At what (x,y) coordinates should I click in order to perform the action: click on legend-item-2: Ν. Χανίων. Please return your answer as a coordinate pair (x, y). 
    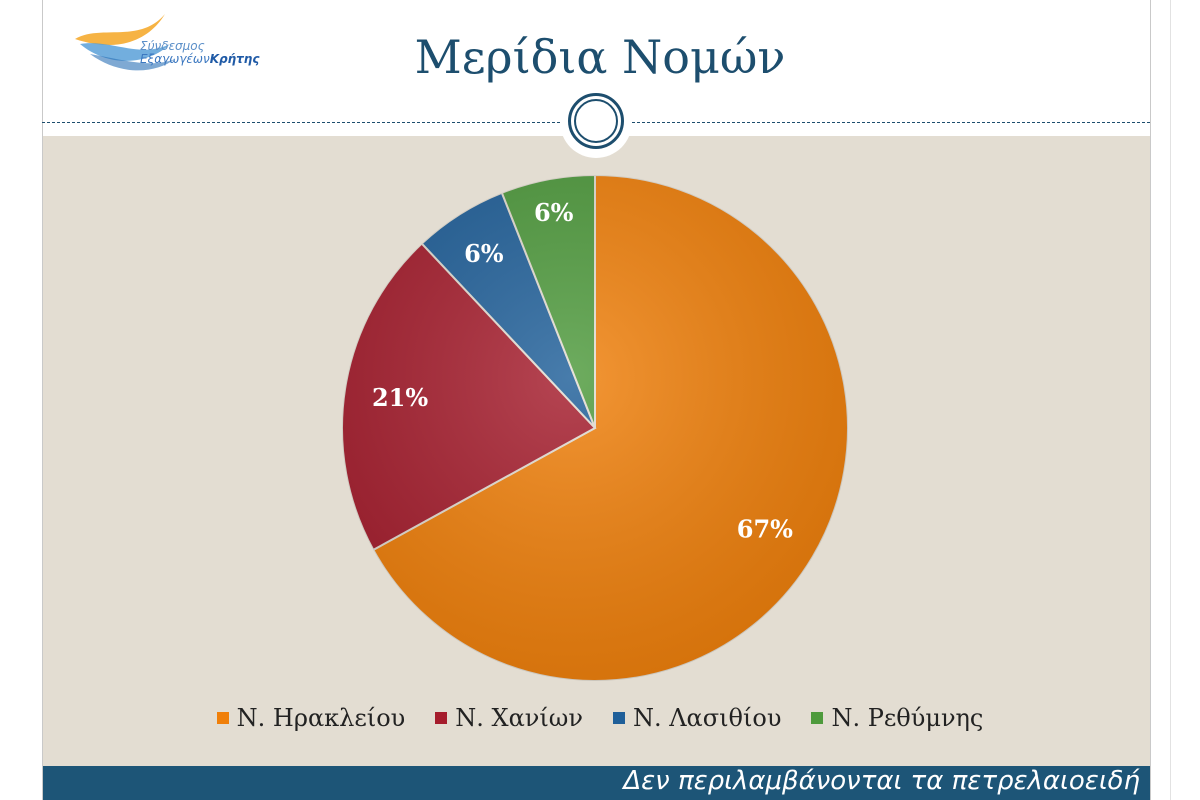
    Looking at the image, I should click on (509, 718).